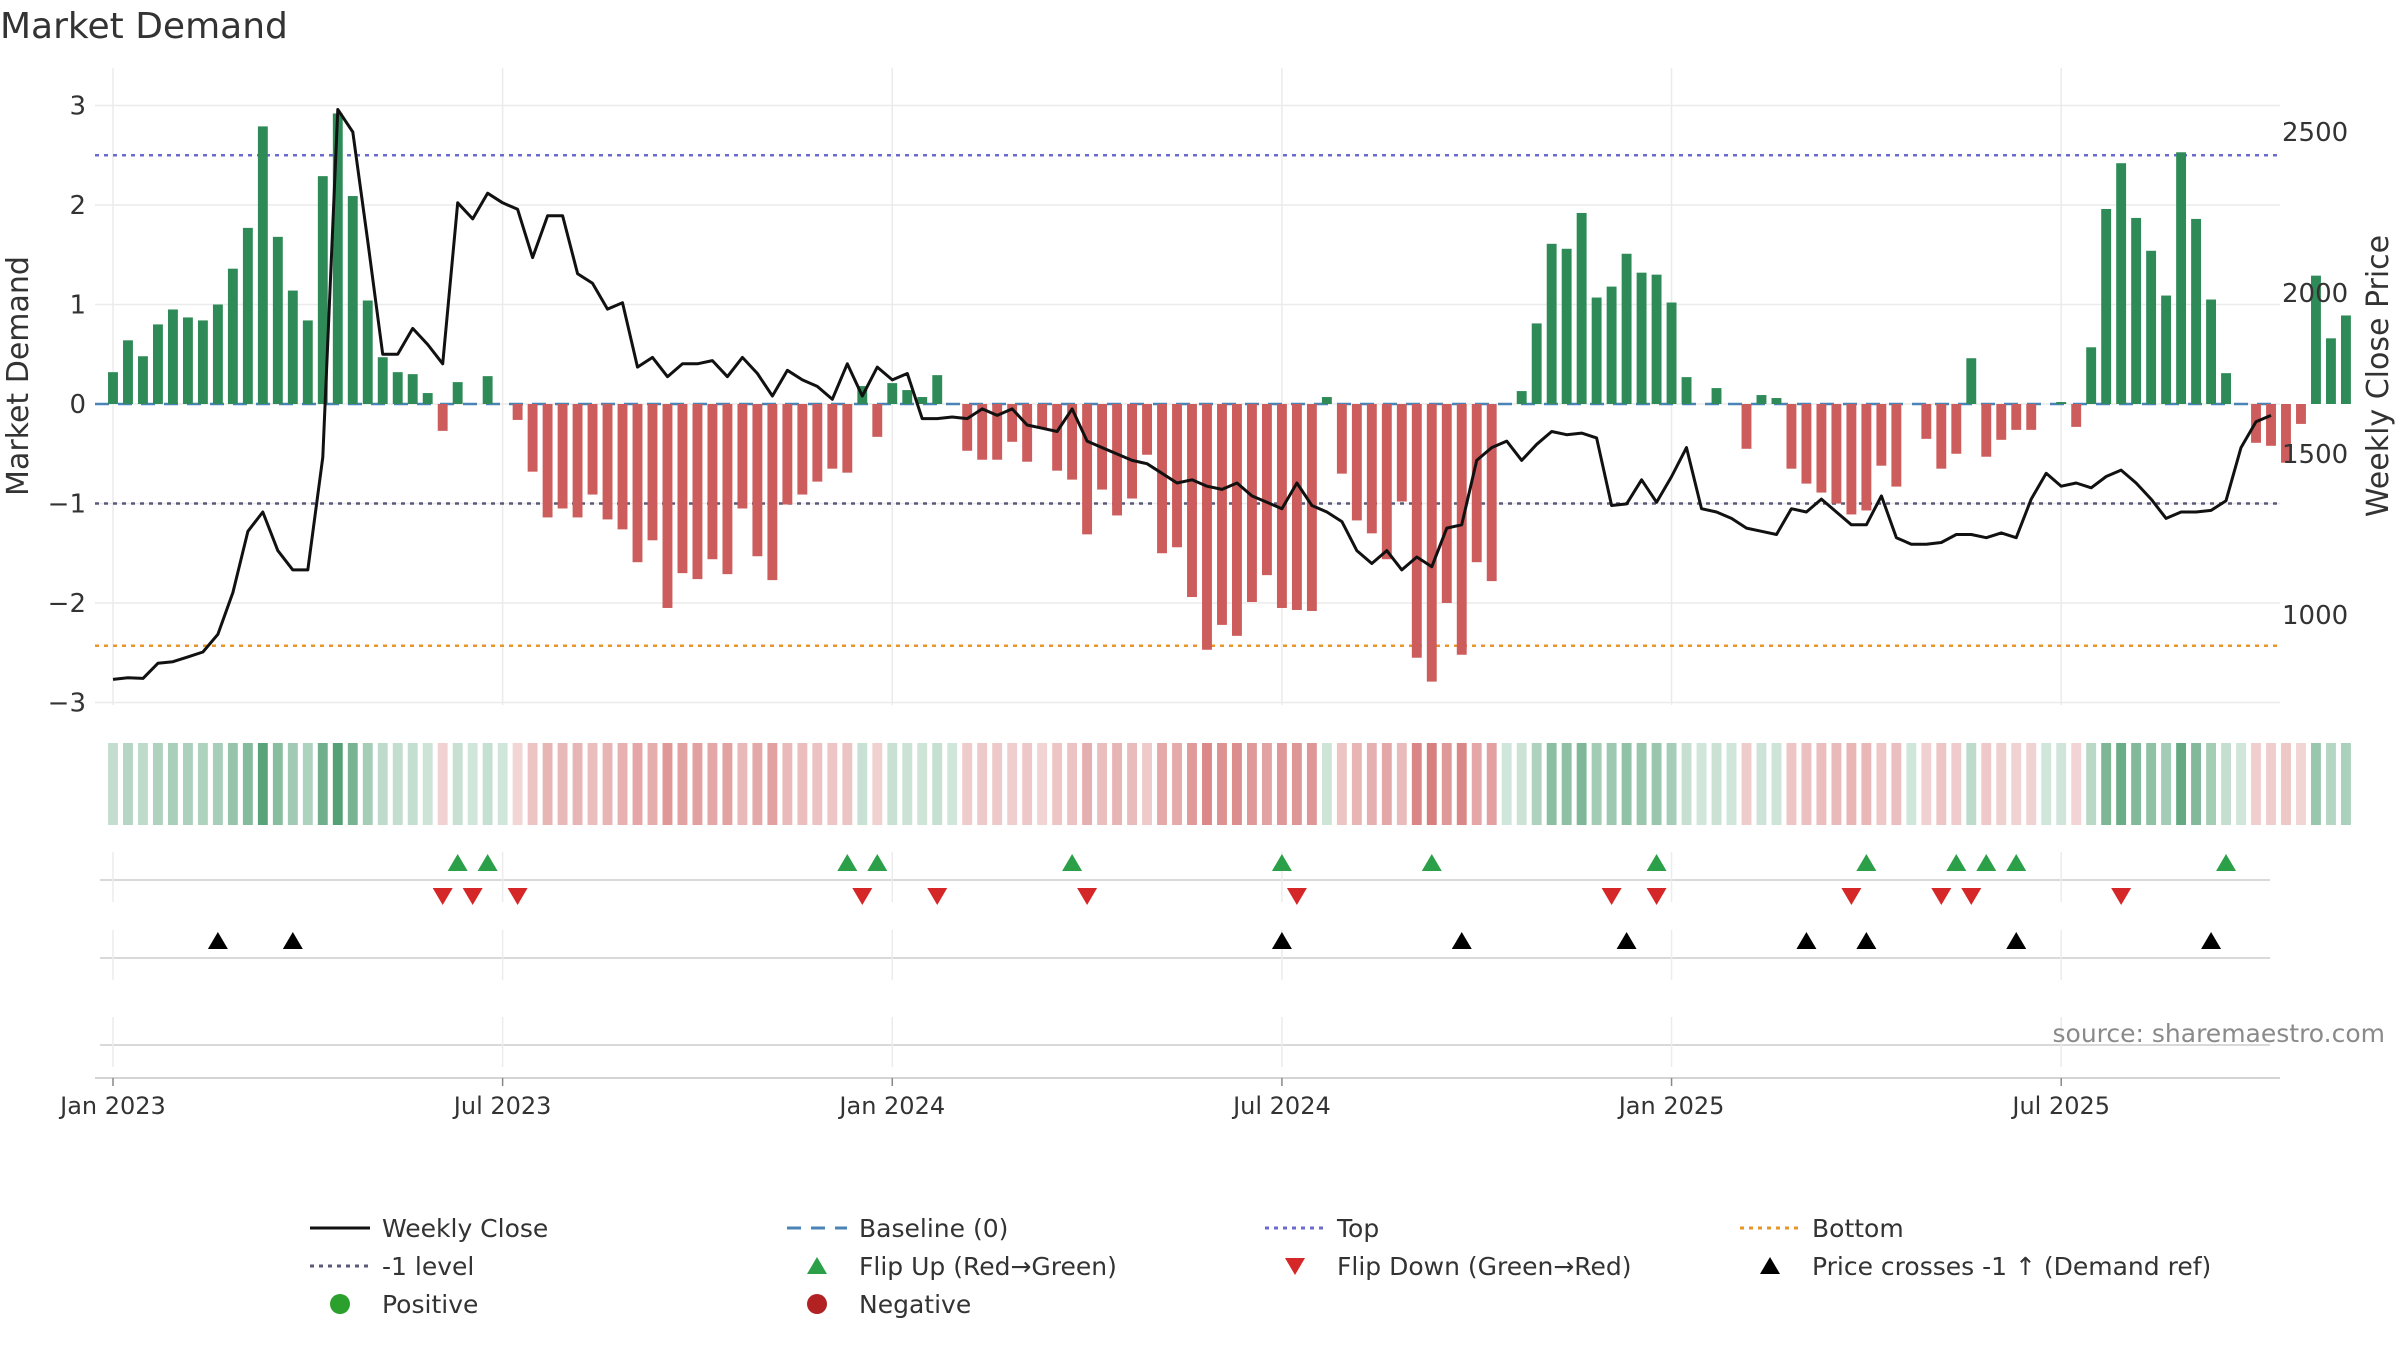  I want to click on empty-panel, so click(1185, 1042).